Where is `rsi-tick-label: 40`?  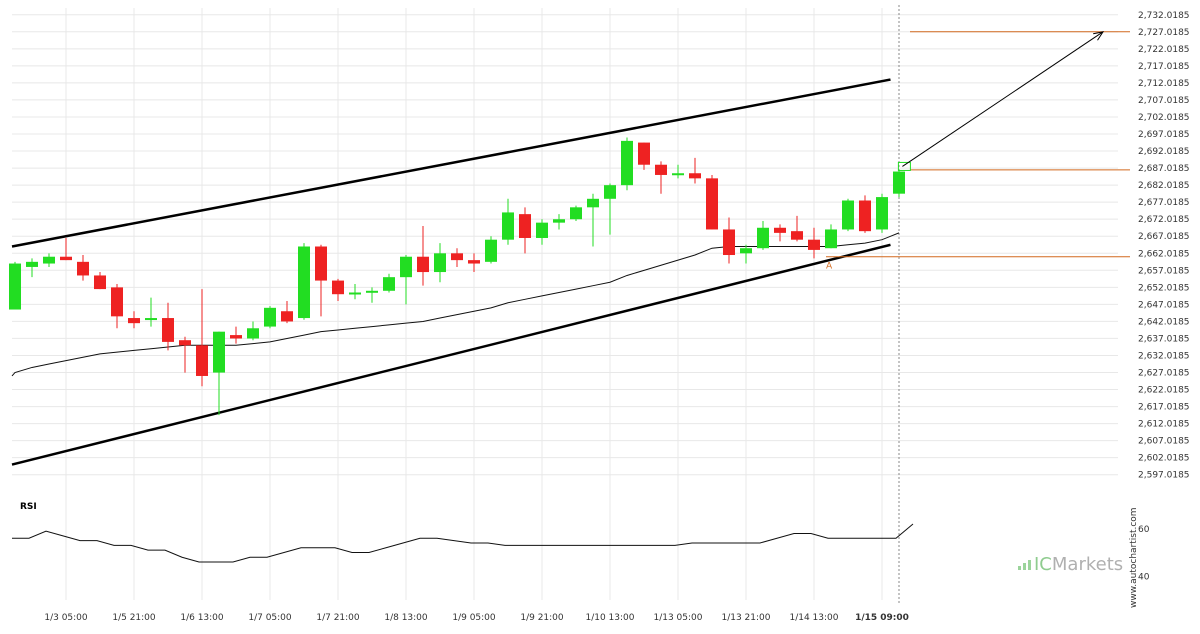 rsi-tick-label: 40 is located at coordinates (1144, 577).